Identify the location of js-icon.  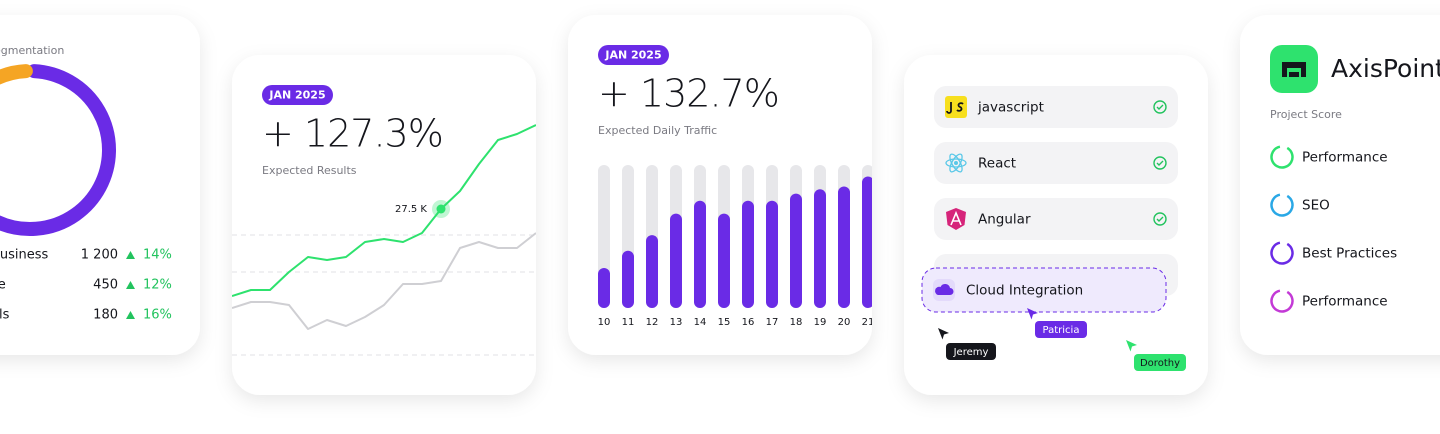
(956, 107).